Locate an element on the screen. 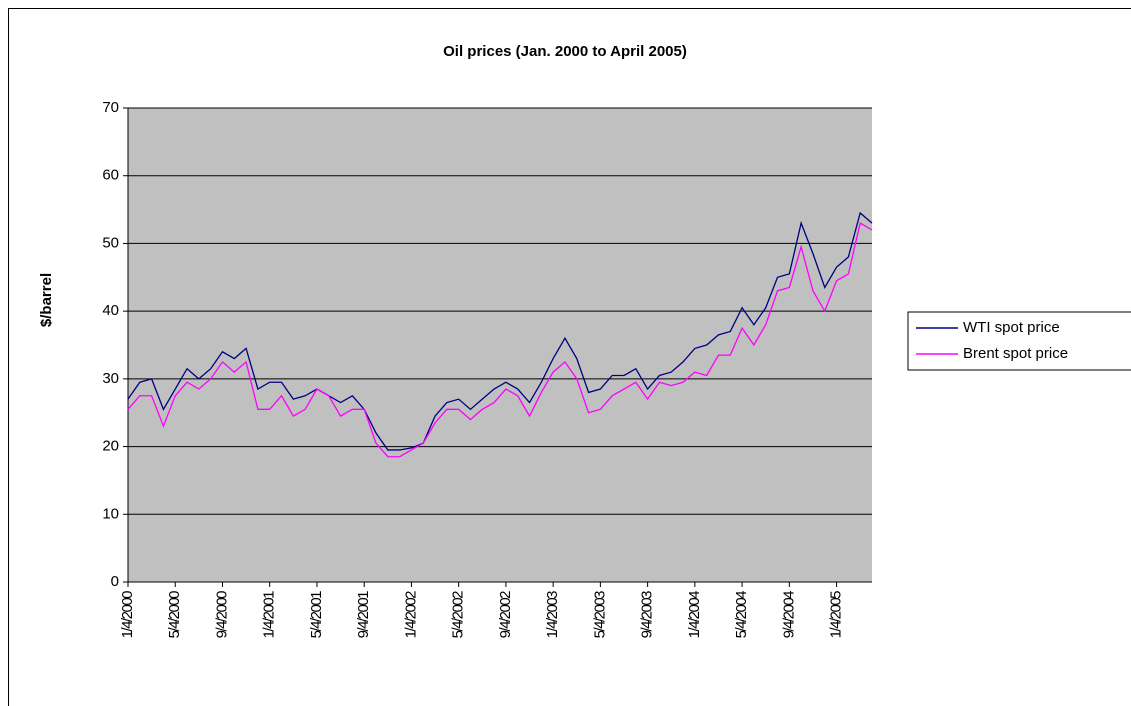  x-tick-label: 1/4/2000 is located at coordinates (127, 615).